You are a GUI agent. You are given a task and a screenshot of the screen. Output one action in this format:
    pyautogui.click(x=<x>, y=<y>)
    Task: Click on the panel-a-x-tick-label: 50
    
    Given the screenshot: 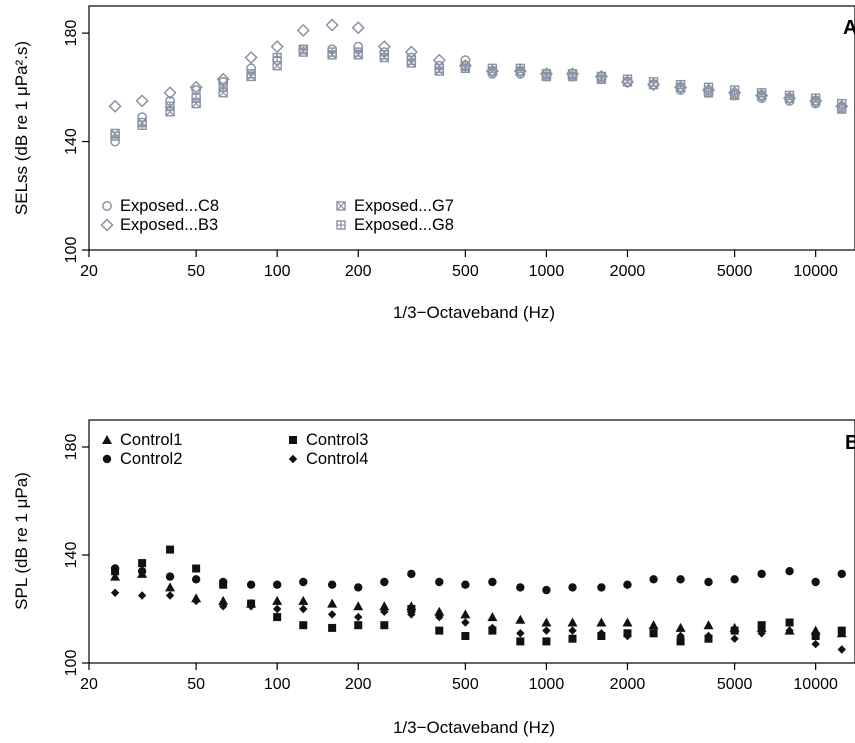 What is the action you would take?
    pyautogui.click(x=196, y=271)
    